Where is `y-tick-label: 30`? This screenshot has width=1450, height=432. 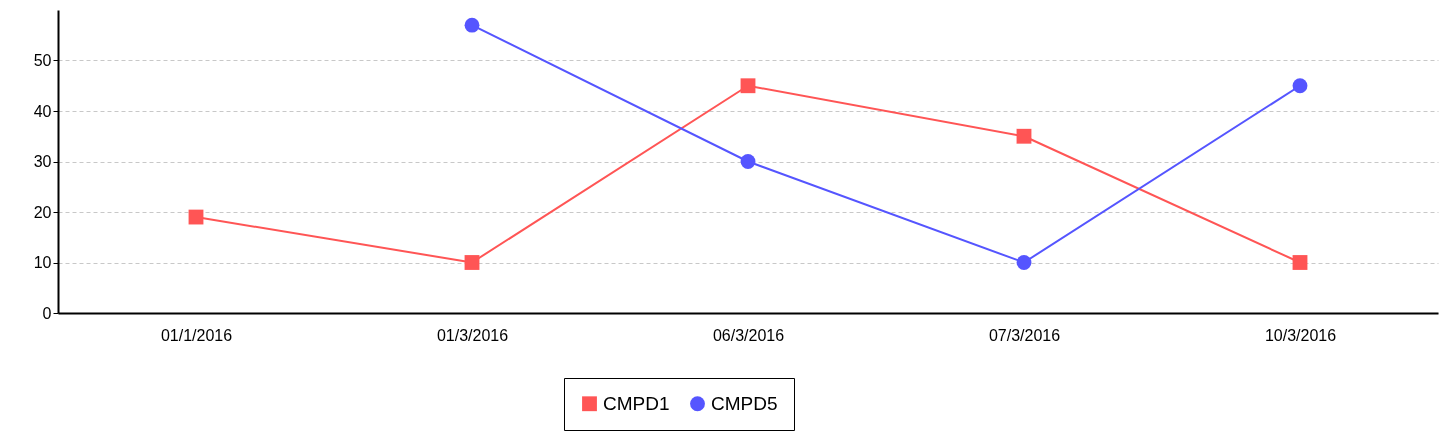 y-tick-label: 30 is located at coordinates (42, 161).